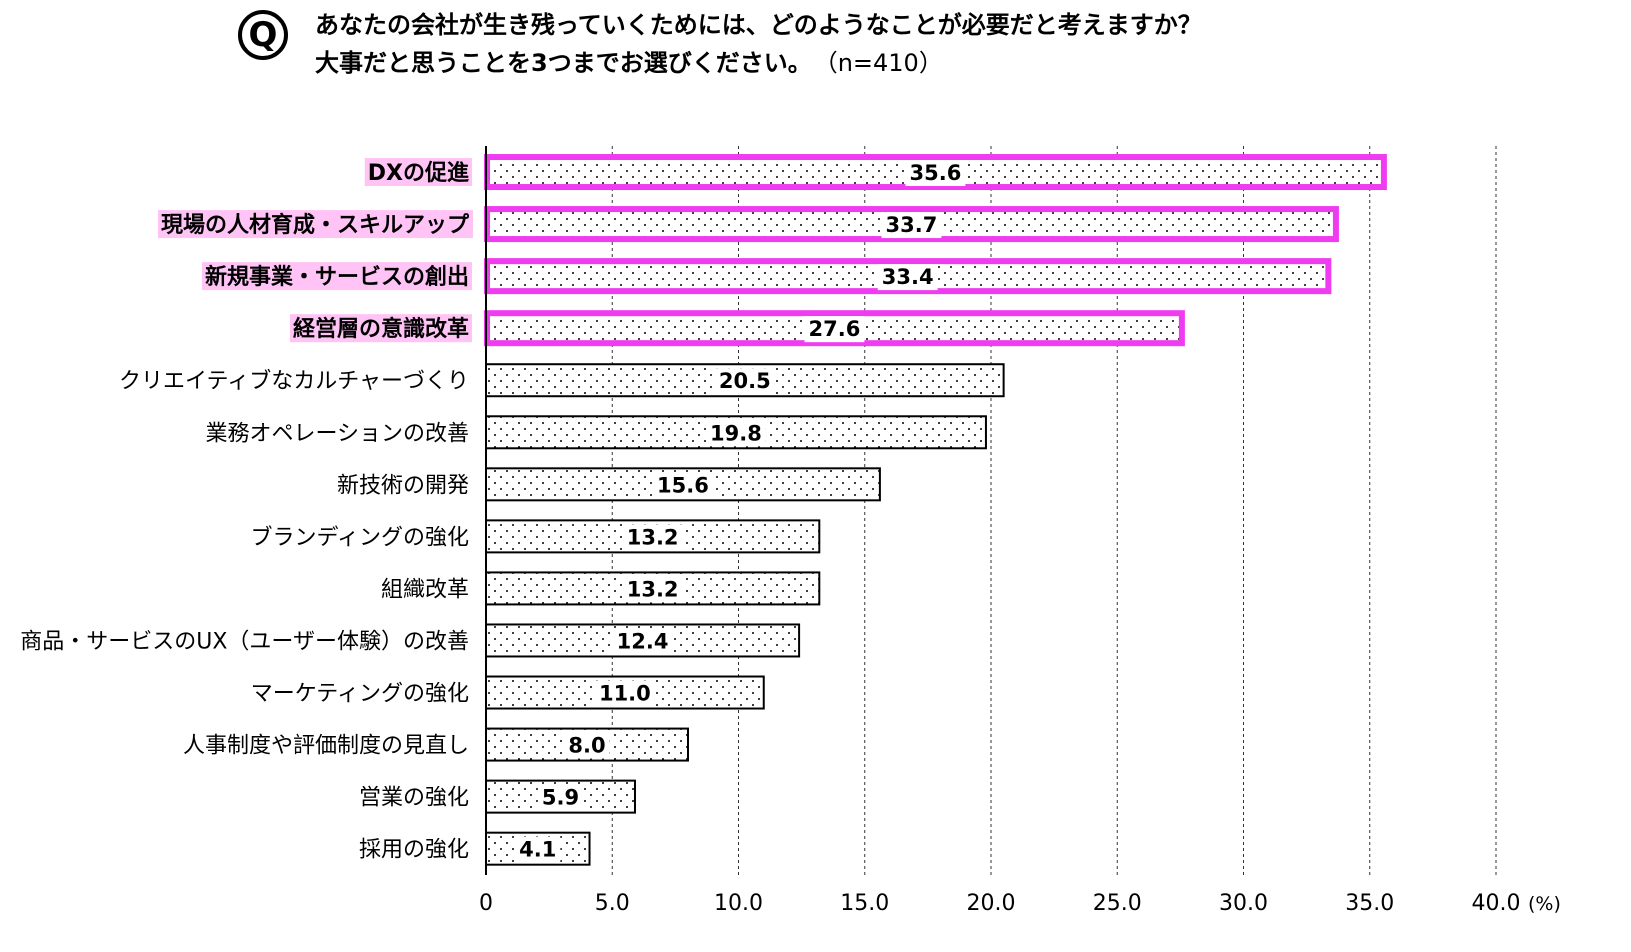 This screenshot has width=1631, height=952. What do you see at coordinates (425, 589) in the screenshot?
I see `category-label: 組織改革` at bounding box center [425, 589].